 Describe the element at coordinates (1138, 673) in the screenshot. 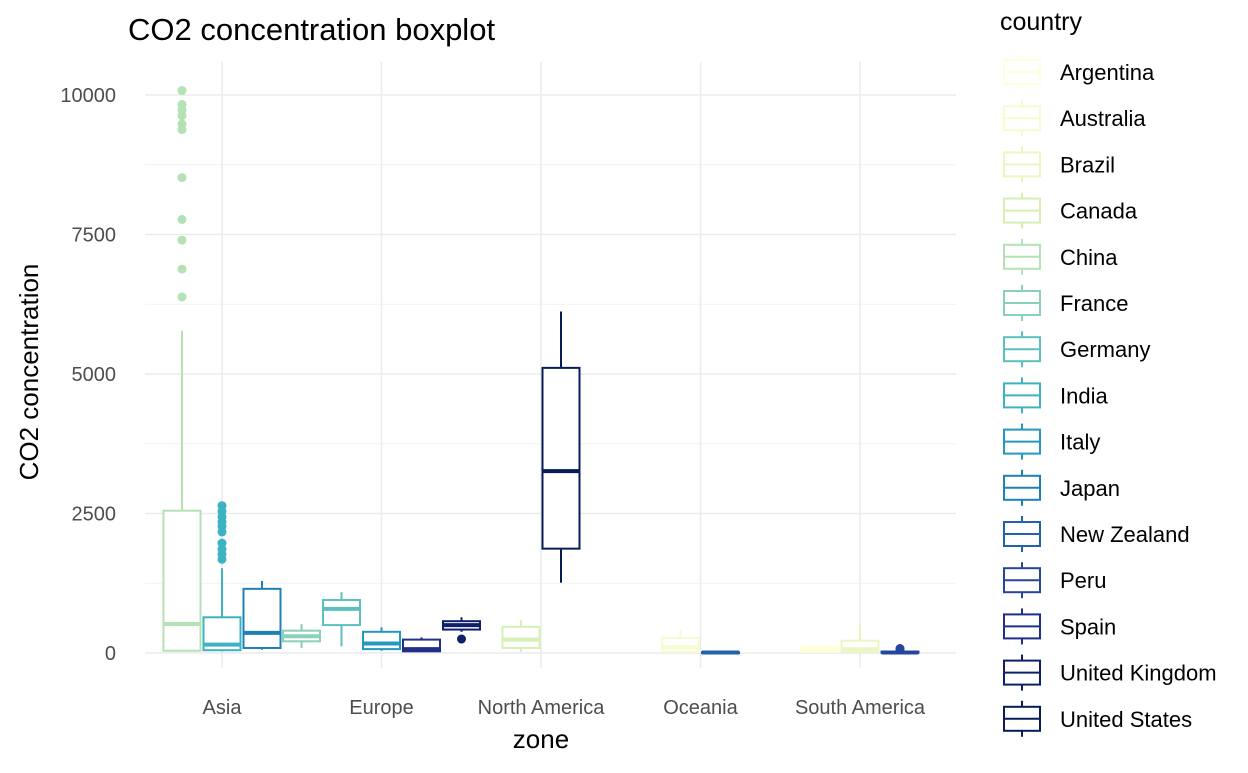

I see `legend-label: United Kingdom` at that location.